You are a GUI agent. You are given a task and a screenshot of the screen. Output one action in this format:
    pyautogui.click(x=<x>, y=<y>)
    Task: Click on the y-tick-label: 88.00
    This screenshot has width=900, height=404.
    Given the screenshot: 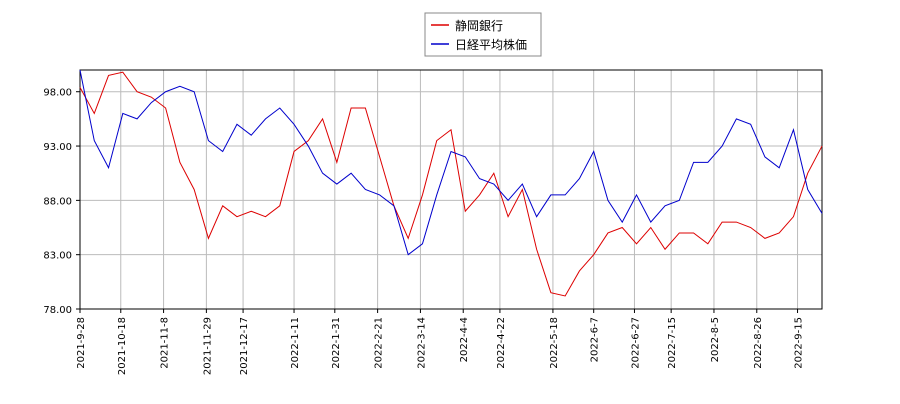 What is the action you would take?
    pyautogui.click(x=57, y=201)
    